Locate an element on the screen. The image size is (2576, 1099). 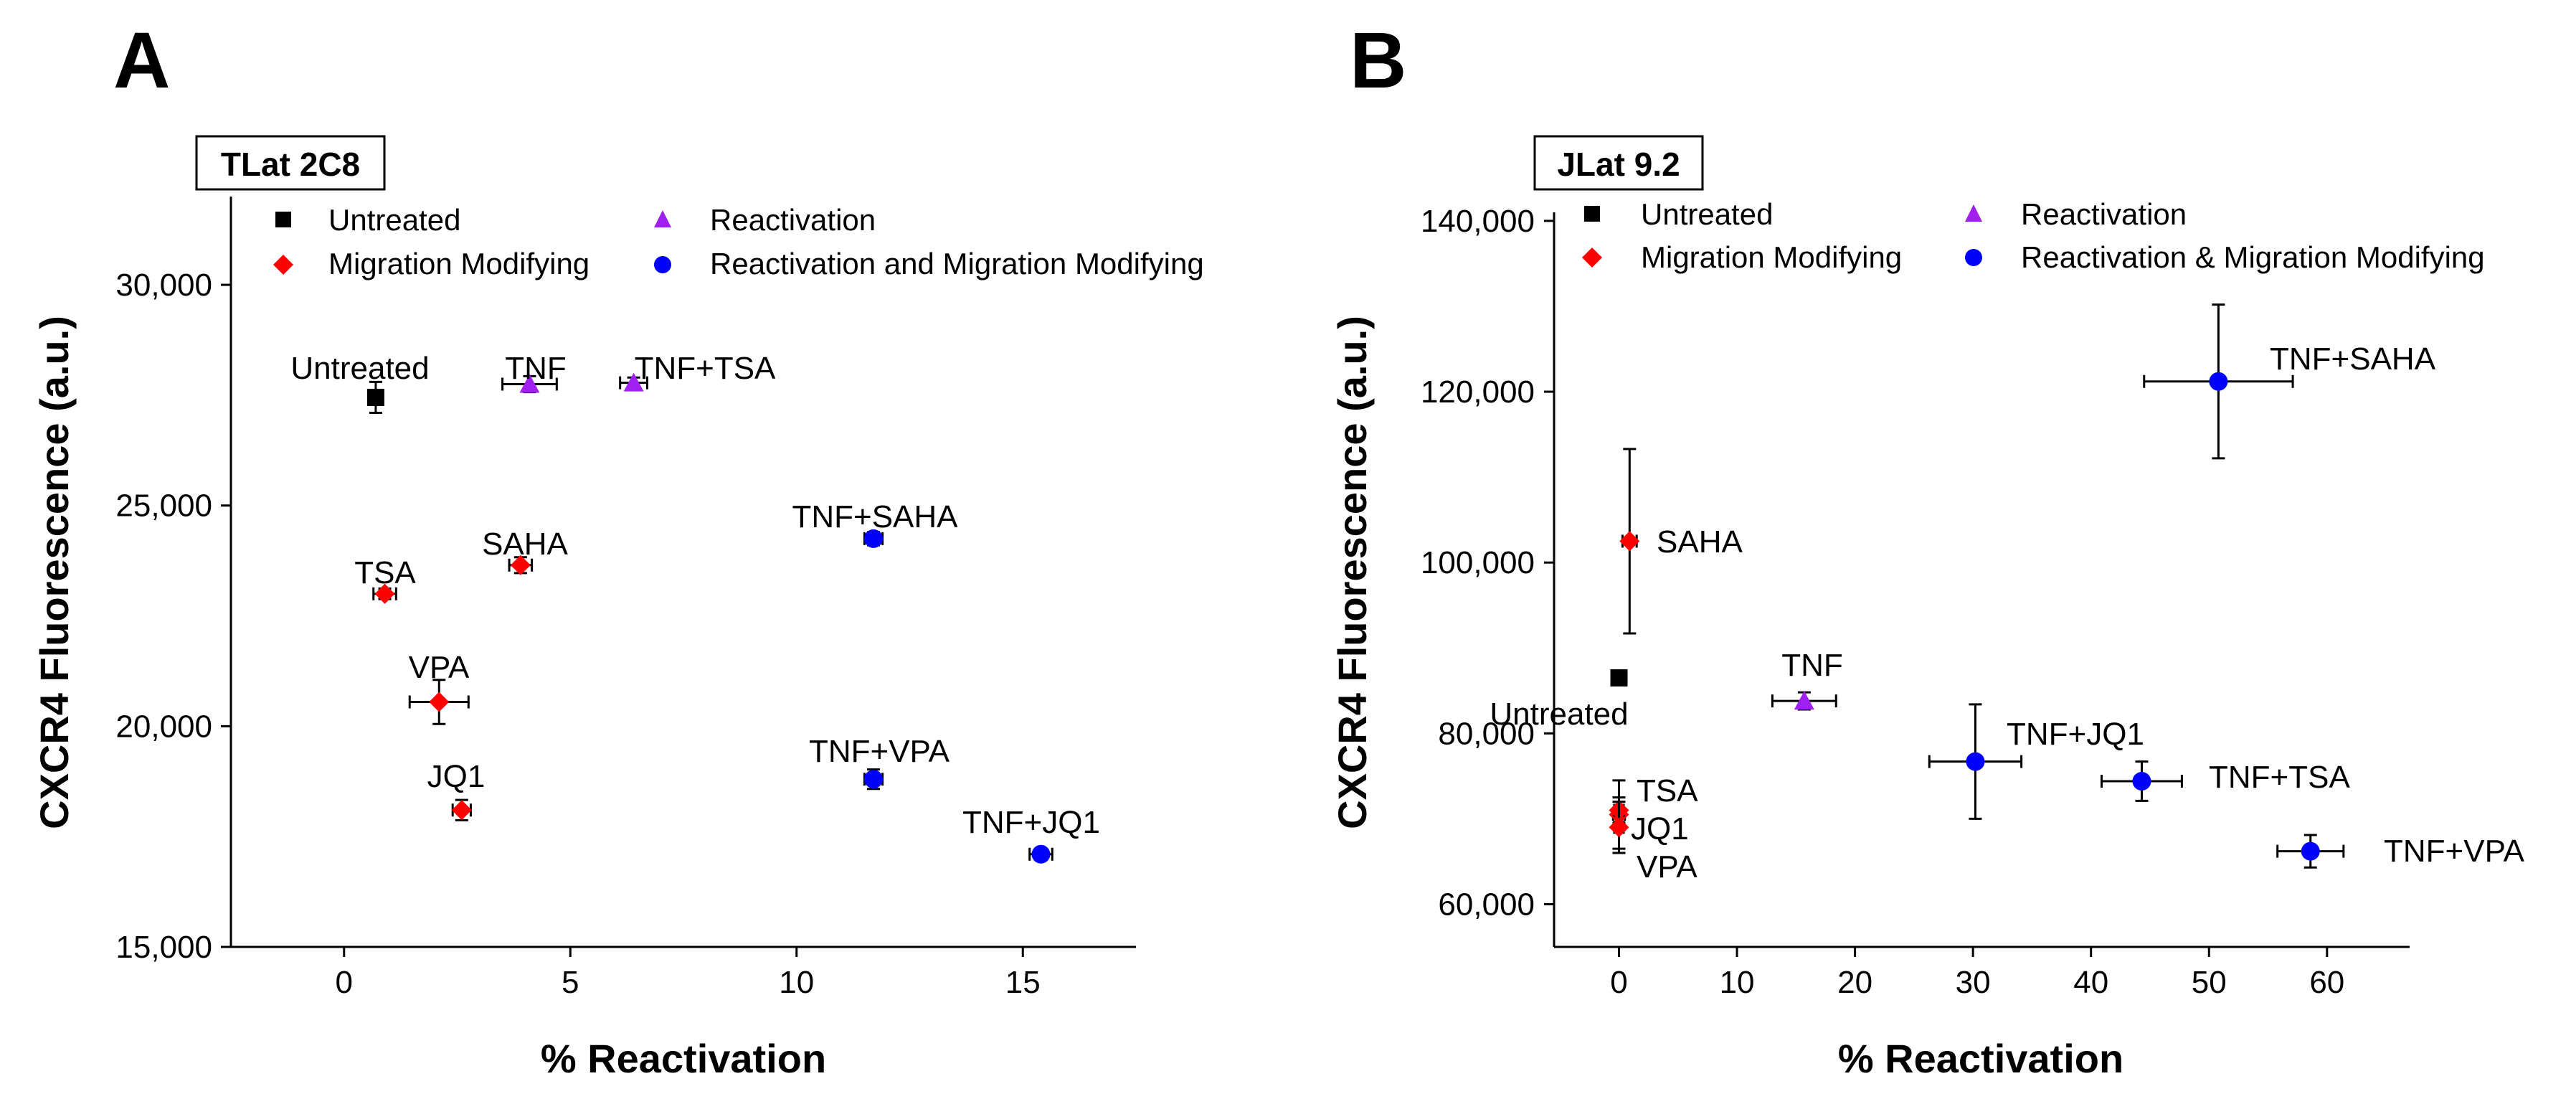
x-axis-title-b: % Reactivation is located at coordinates (1980, 1058).